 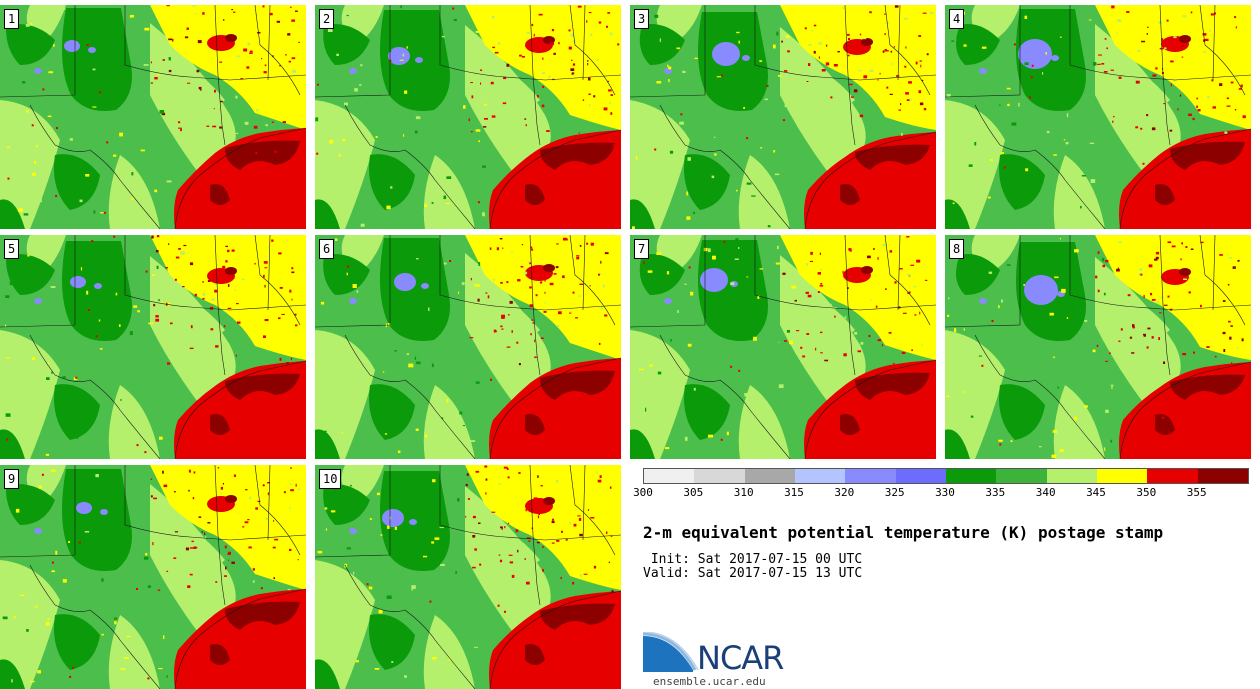 I want to click on member-number-label: 7, so click(x=642, y=249).